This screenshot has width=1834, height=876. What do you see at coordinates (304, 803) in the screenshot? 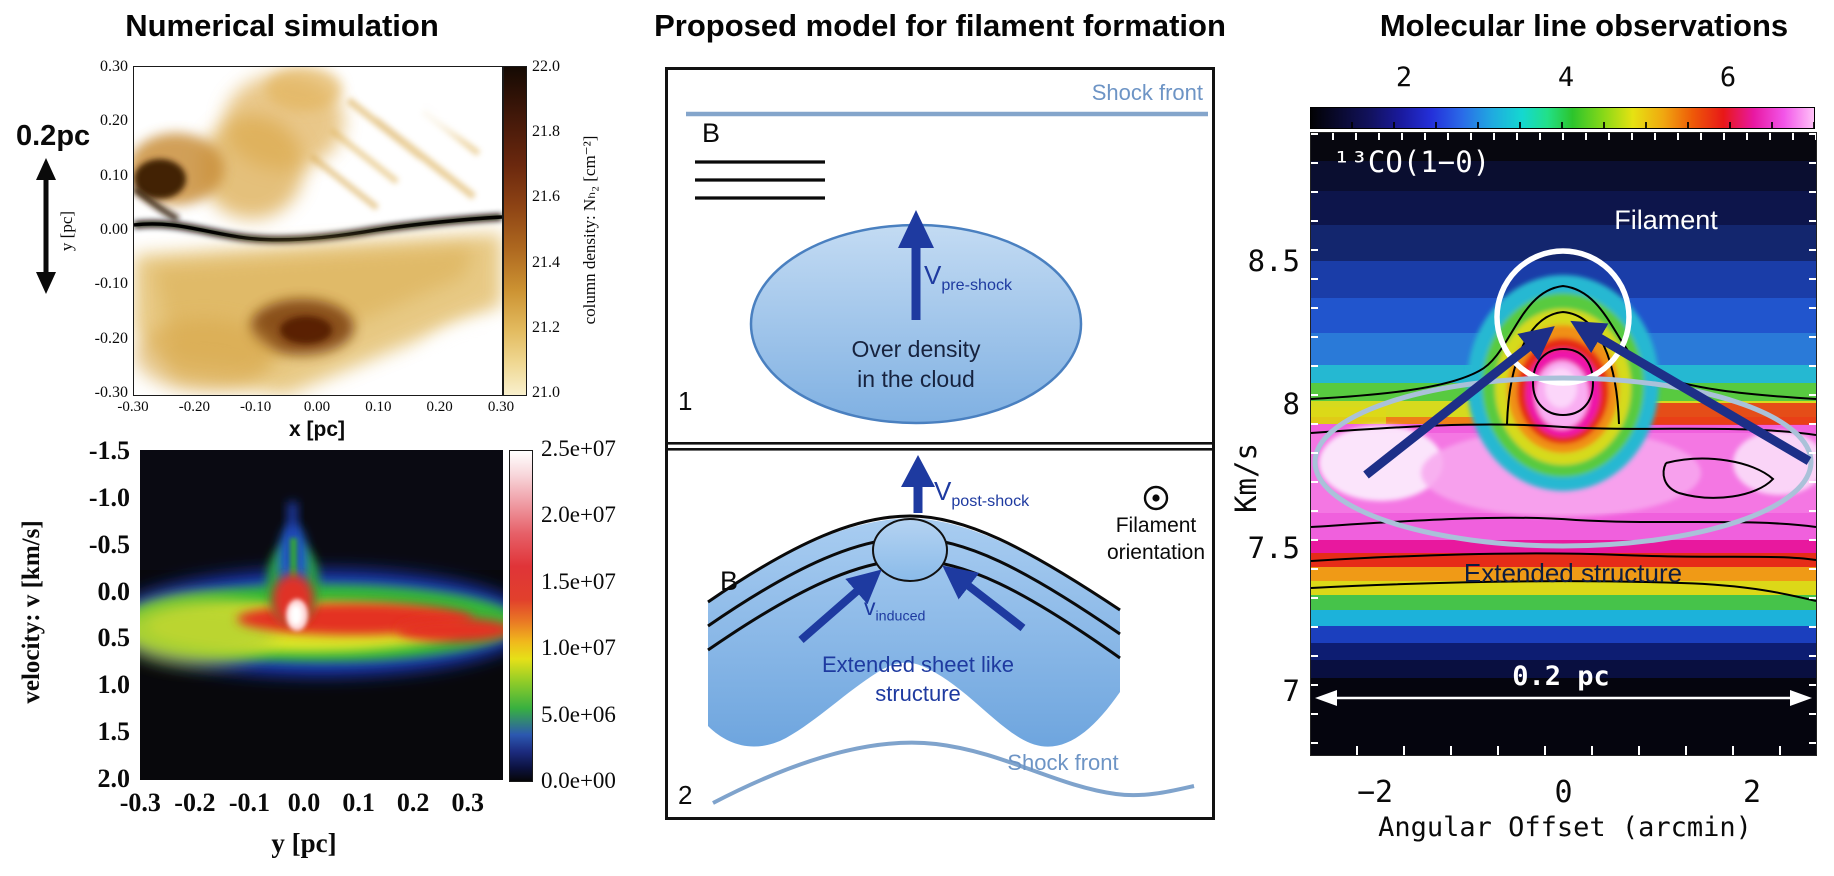
I see `bottomplot-xtick-labels: -0.3 -0.2 -0.1 0.0 0.1 0.2 0.3` at bounding box center [304, 803].